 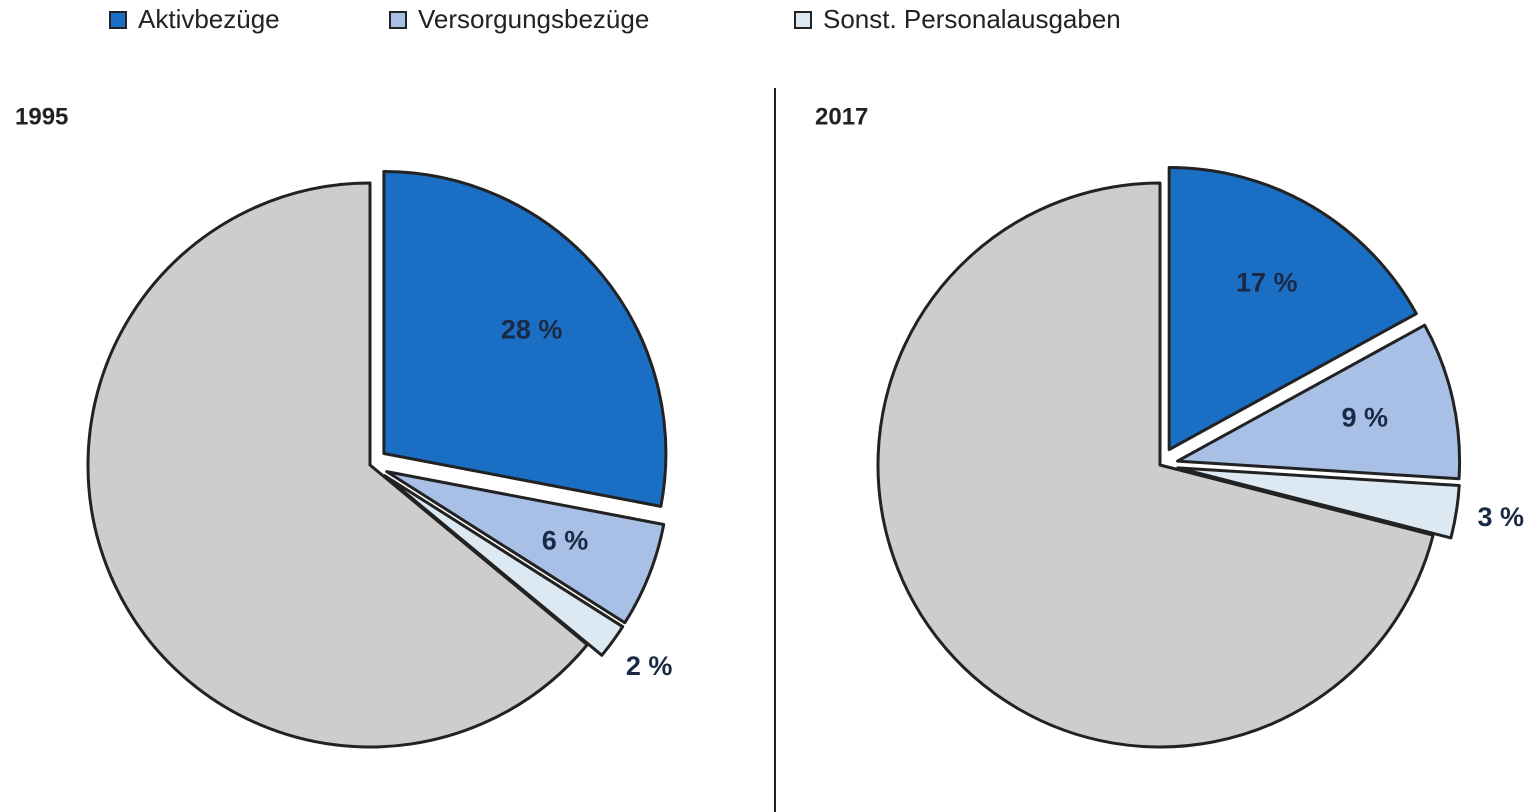 I want to click on slice-label: 9 %, so click(x=1364, y=417).